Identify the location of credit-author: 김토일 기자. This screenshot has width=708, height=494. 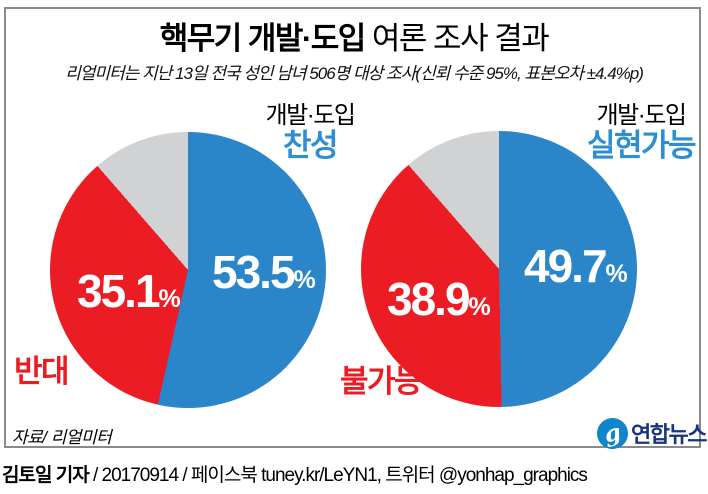
(46, 475).